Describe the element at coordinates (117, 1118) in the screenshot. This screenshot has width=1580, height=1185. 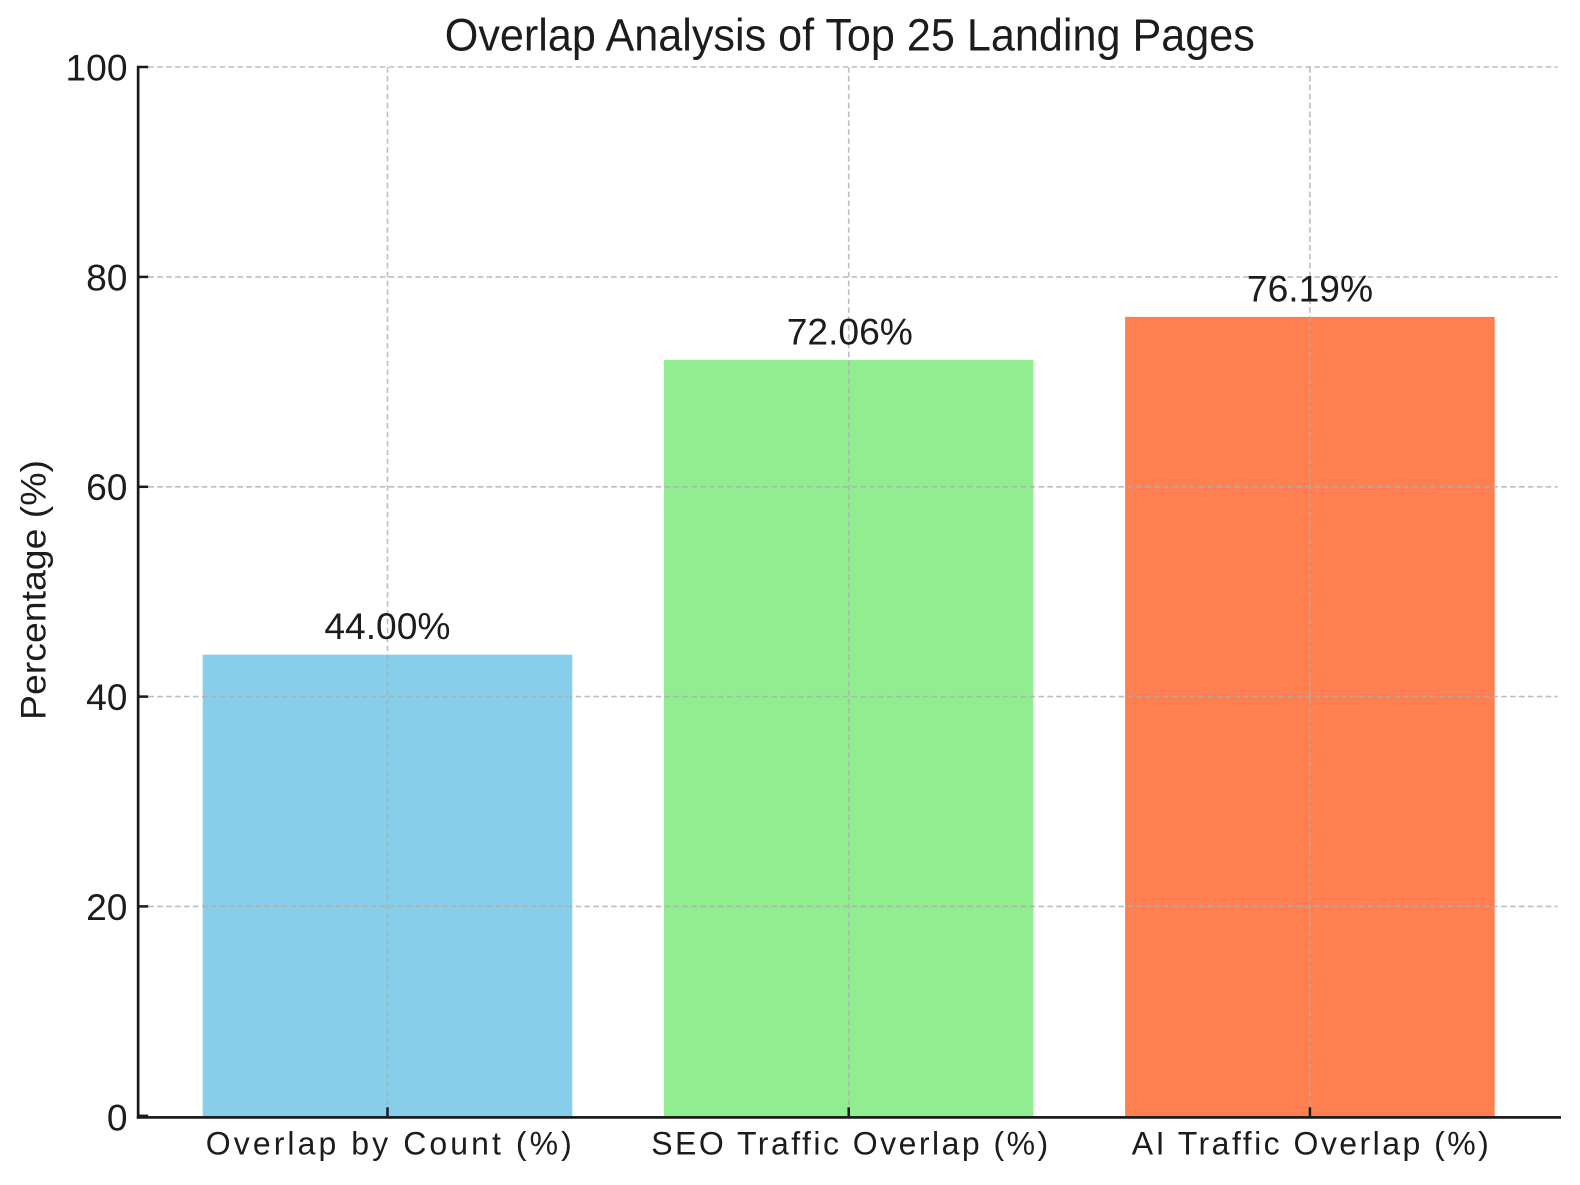
I see `svg-text: 0` at that location.